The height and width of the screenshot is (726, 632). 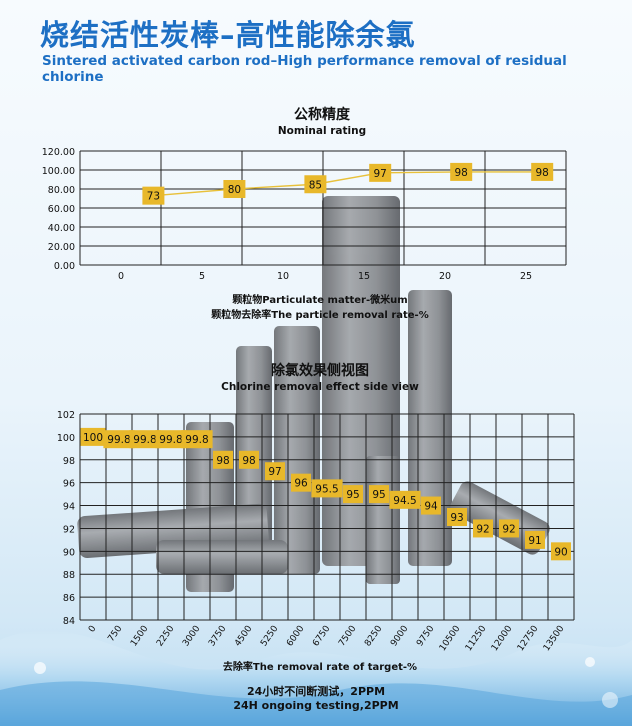 I want to click on y-tick-label: 86, so click(x=69, y=598).